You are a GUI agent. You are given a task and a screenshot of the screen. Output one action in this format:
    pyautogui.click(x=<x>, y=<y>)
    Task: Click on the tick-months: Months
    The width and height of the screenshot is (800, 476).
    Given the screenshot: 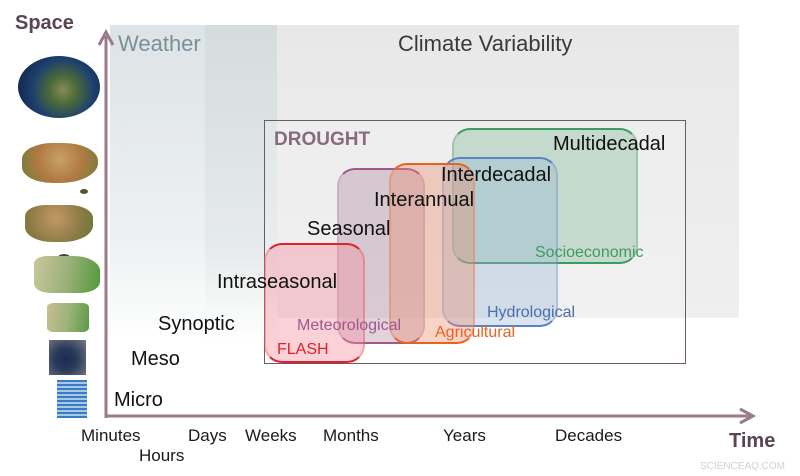 What is the action you would take?
    pyautogui.click(x=351, y=435)
    